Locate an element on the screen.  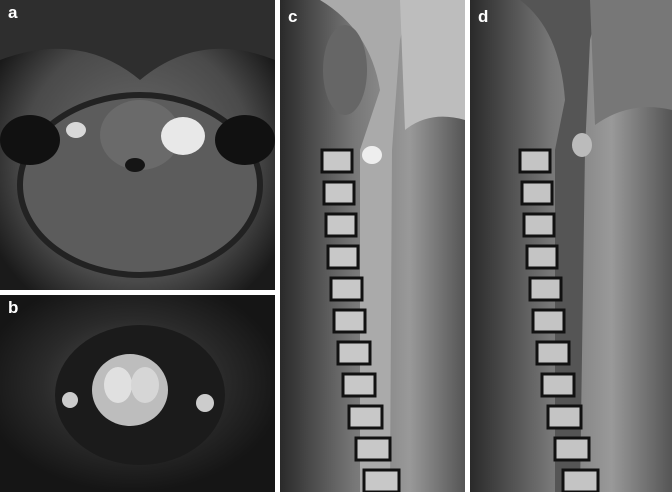
ventricle is located at coordinates (135, 165).